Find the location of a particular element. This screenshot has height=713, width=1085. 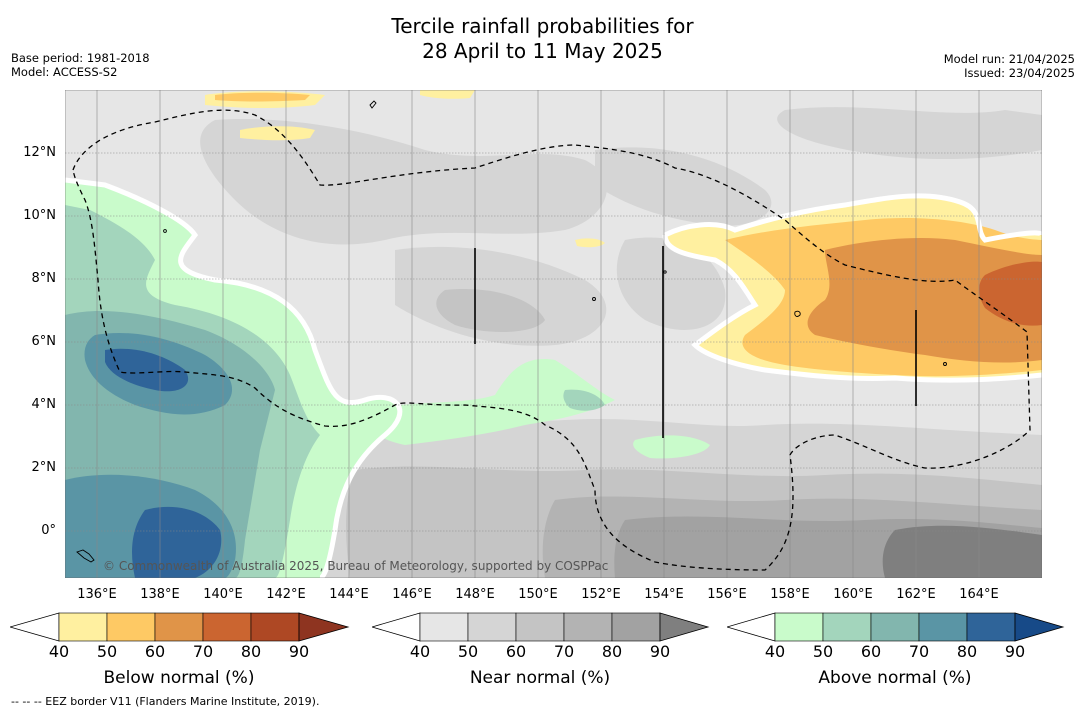

above-tick-90: 90 is located at coordinates (1015, 651).